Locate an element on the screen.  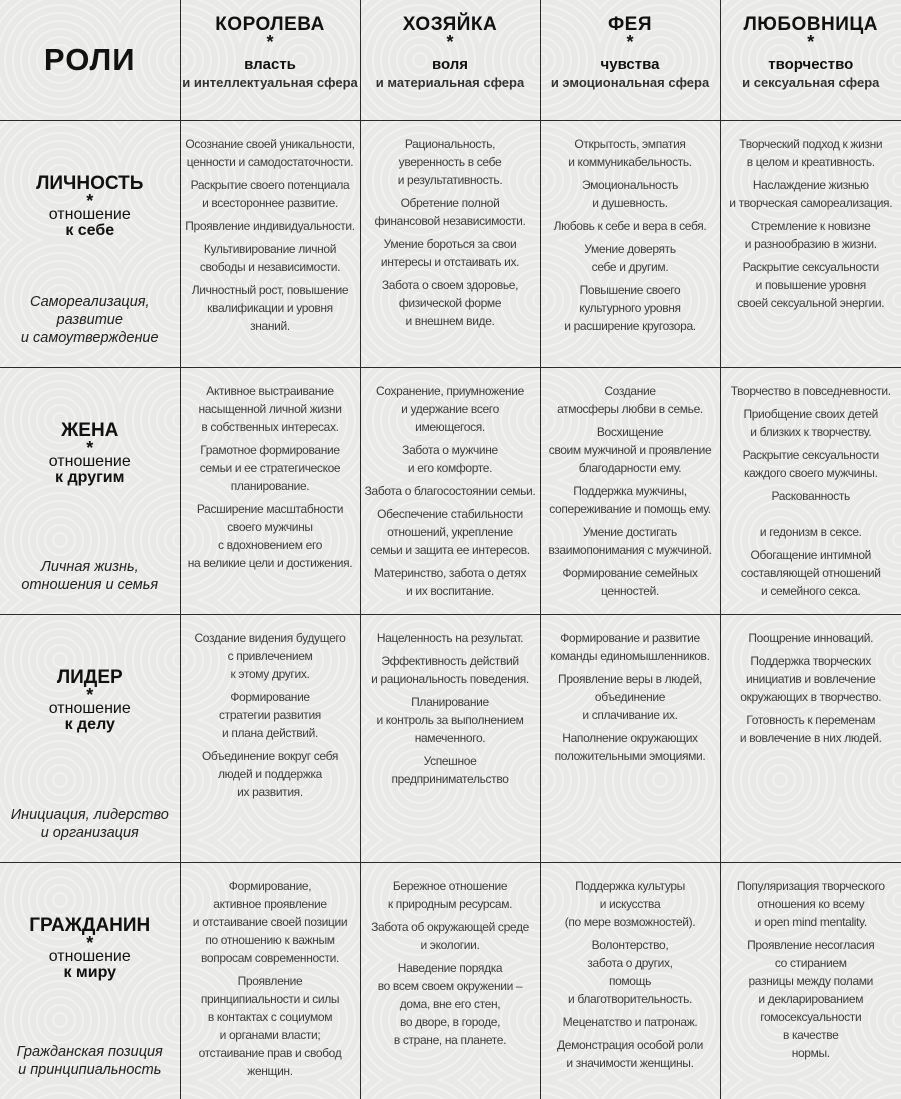
cell-item: Эмоциональность и душевность. is located at coordinates (630, 193).